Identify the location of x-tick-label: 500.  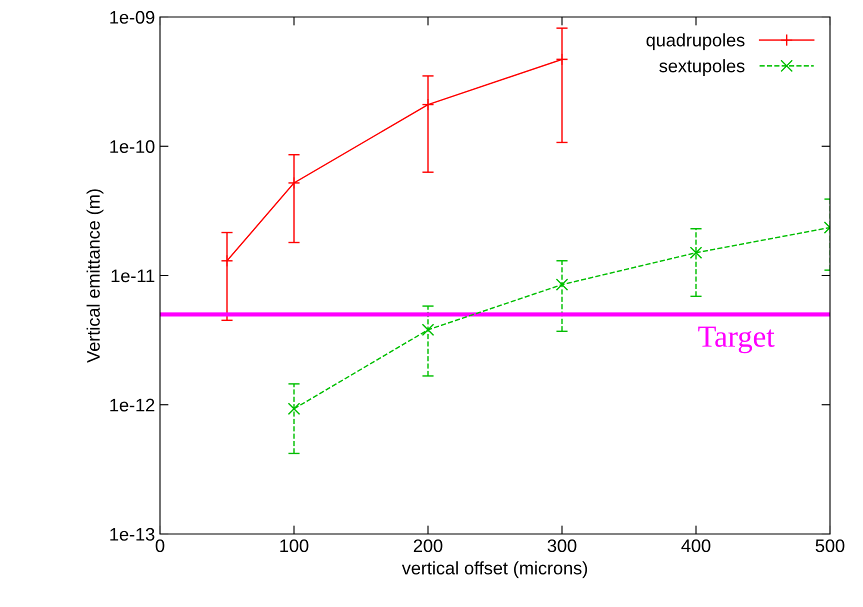
(830, 545).